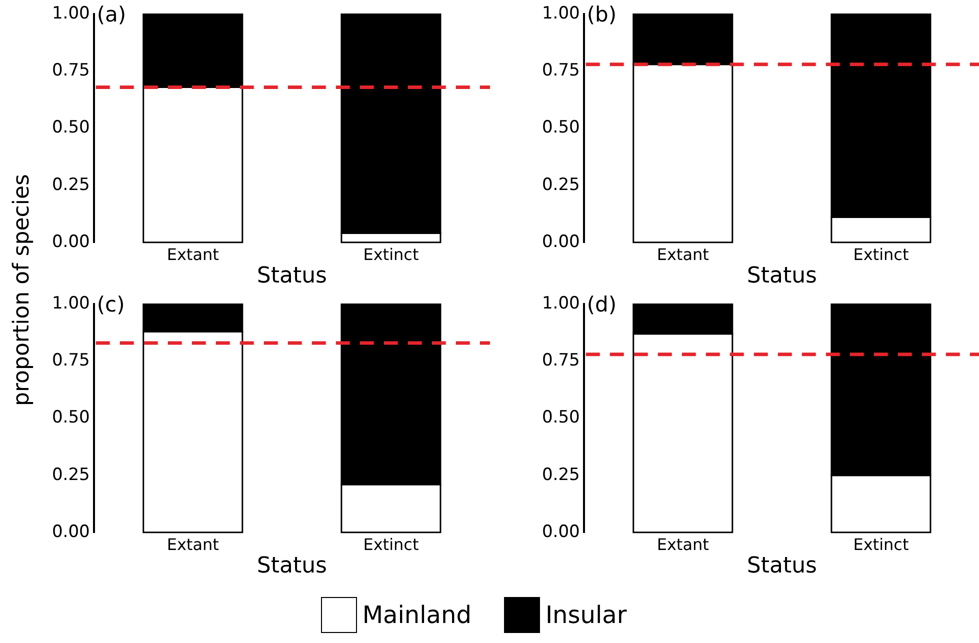 The image size is (979, 643). Describe the element at coordinates (110, 304) in the screenshot. I see `chart-title: (c)` at that location.